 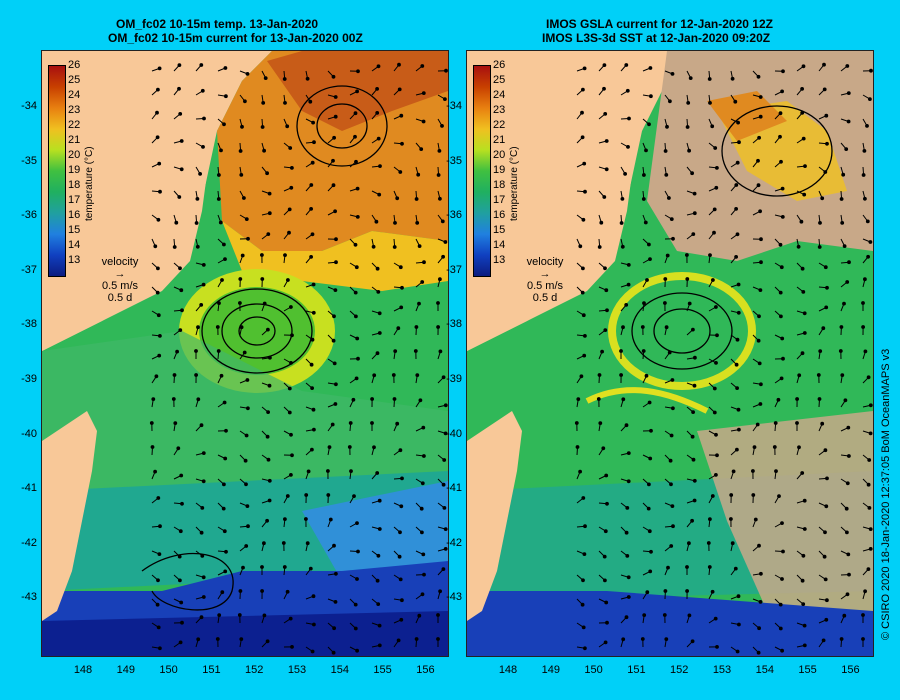 I want to click on left-y-tick-label: -39, so click(x=29, y=379).